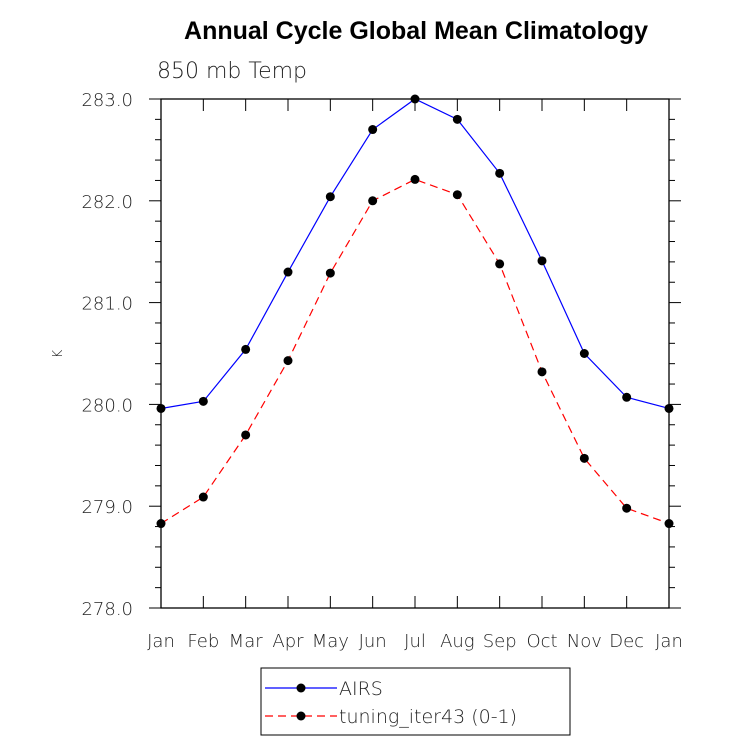 This screenshot has width=733, height=741. I want to click on chart-subtitle: 850 mb Temp, so click(232, 71).